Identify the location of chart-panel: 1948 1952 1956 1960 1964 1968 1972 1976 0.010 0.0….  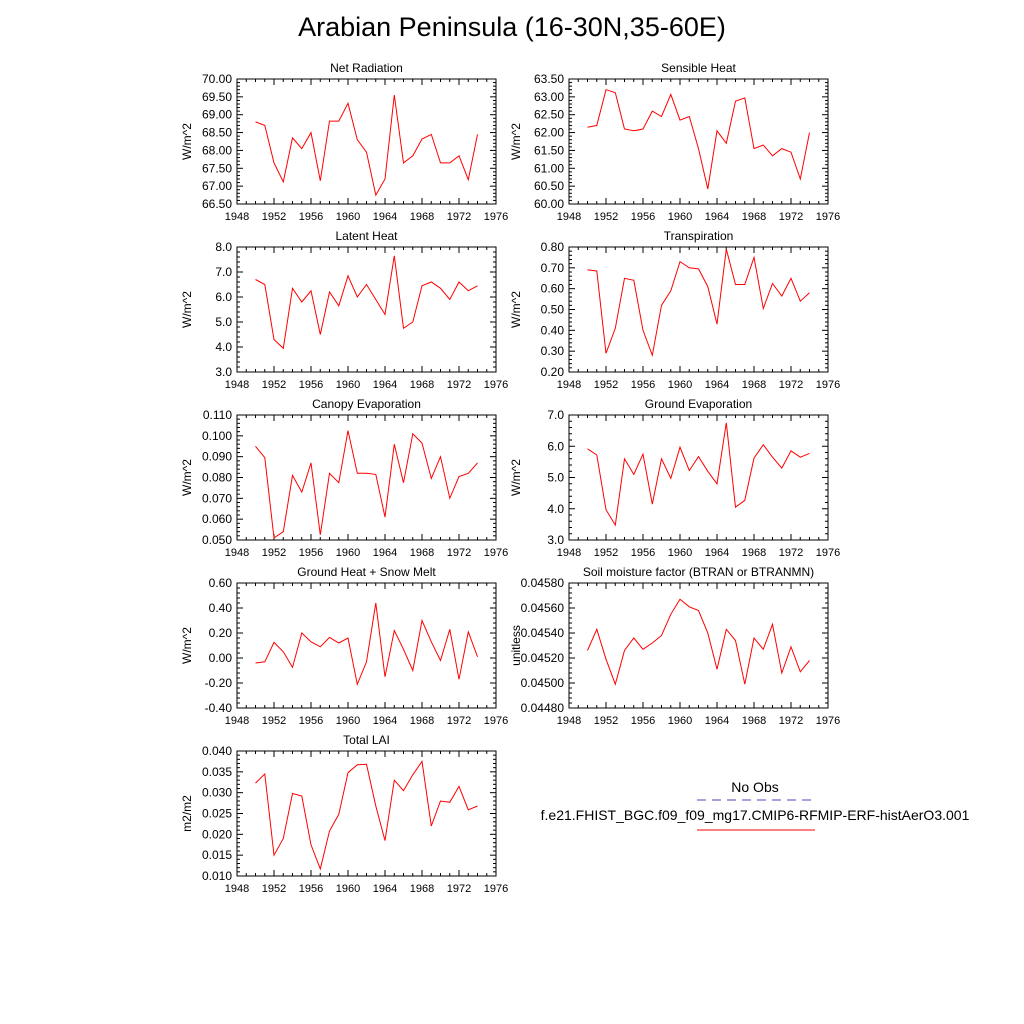
(344, 814).